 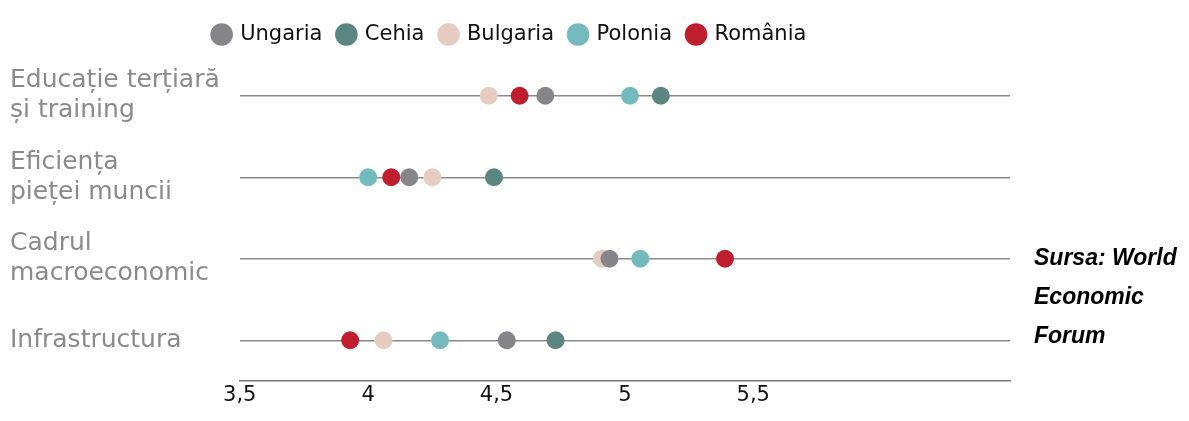 I want to click on x-tick-label: 4,5, so click(x=496, y=394).